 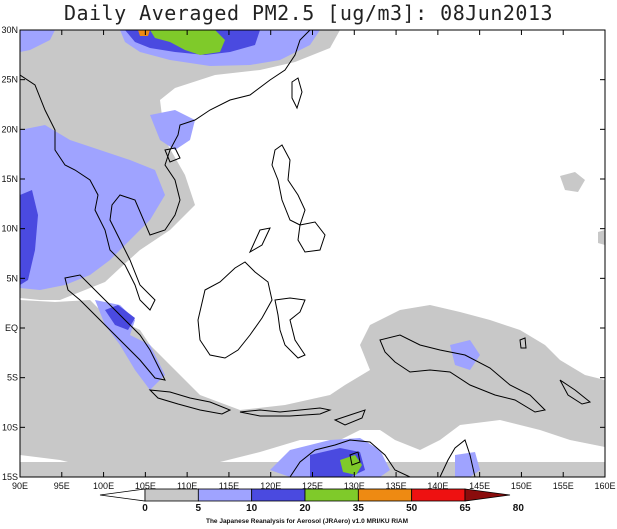 What do you see at coordinates (9, 229) in the screenshot?
I see `lat-tick-label: 10N` at bounding box center [9, 229].